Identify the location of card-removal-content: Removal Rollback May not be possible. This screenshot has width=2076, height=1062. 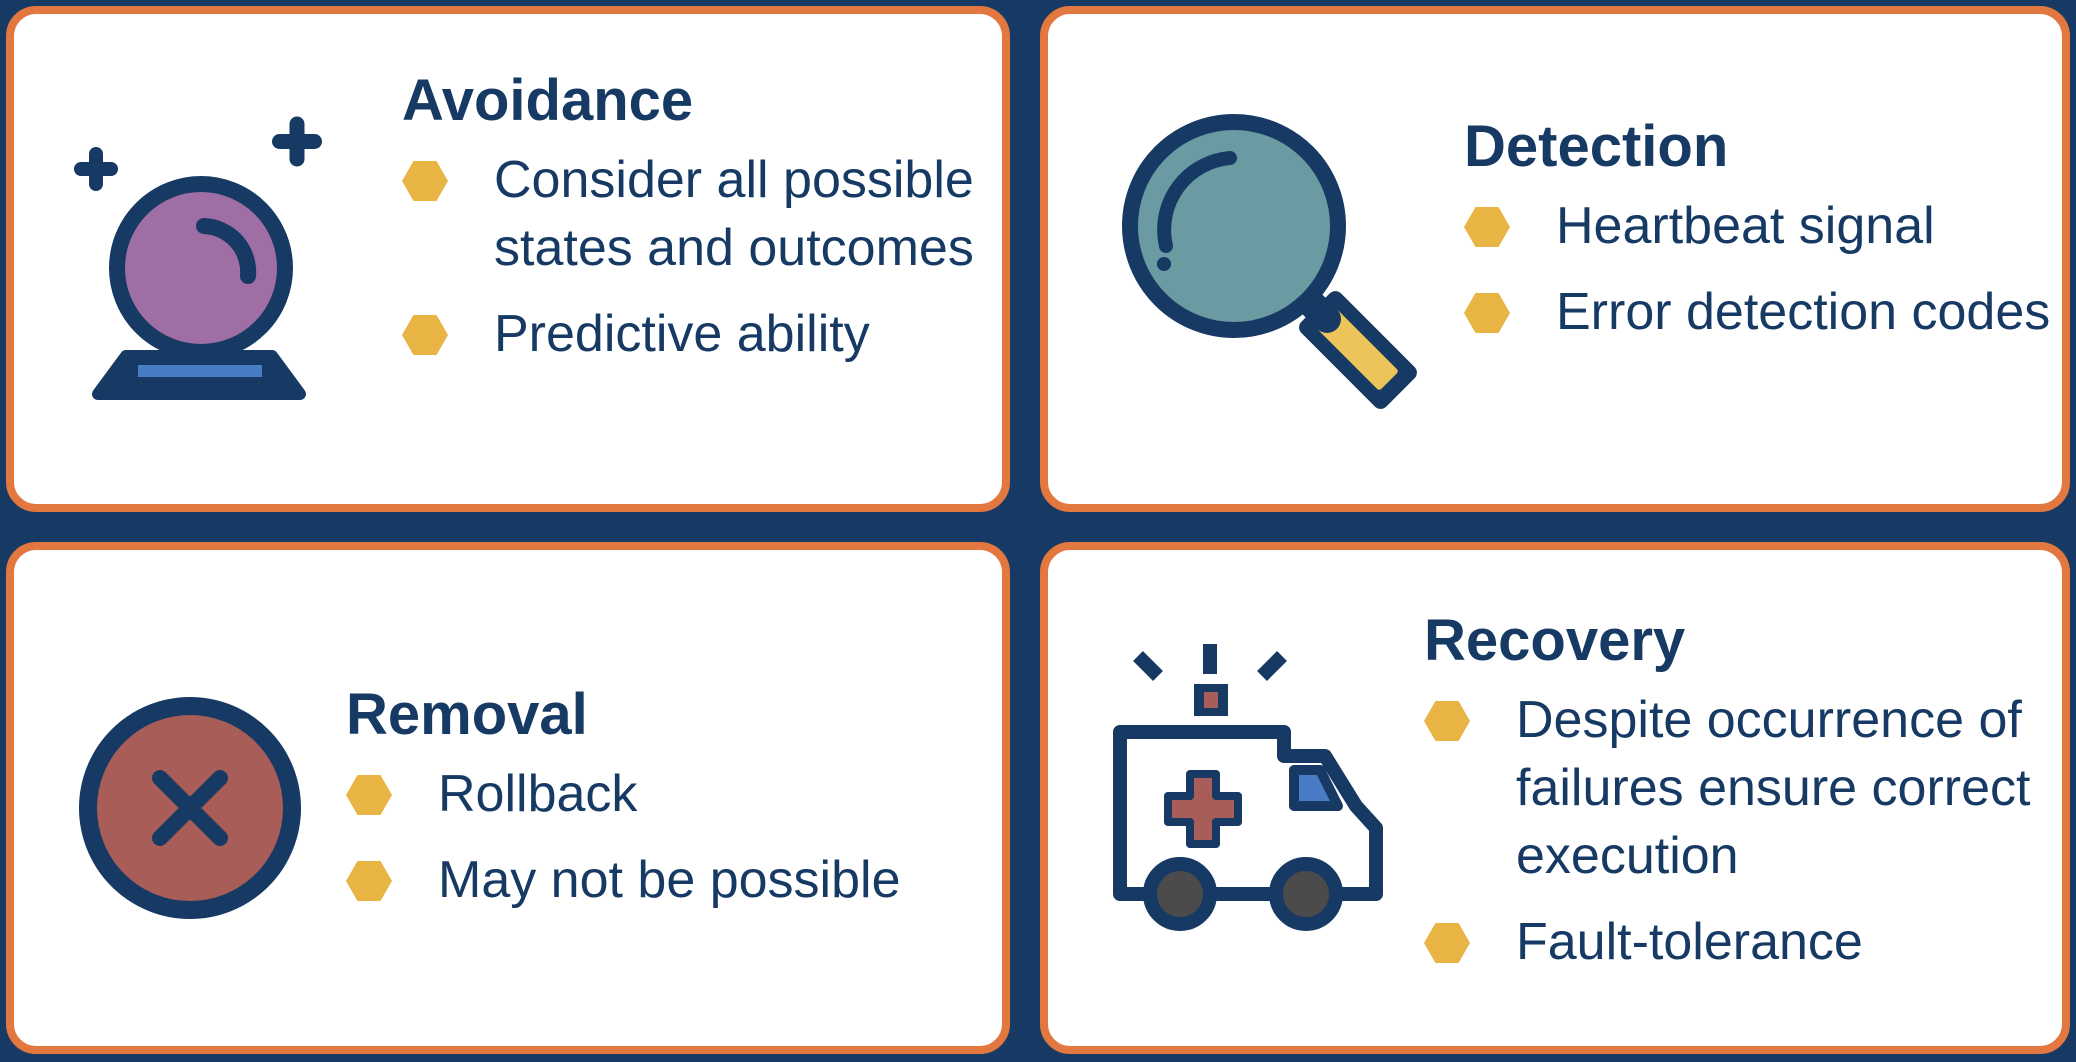
(676, 797).